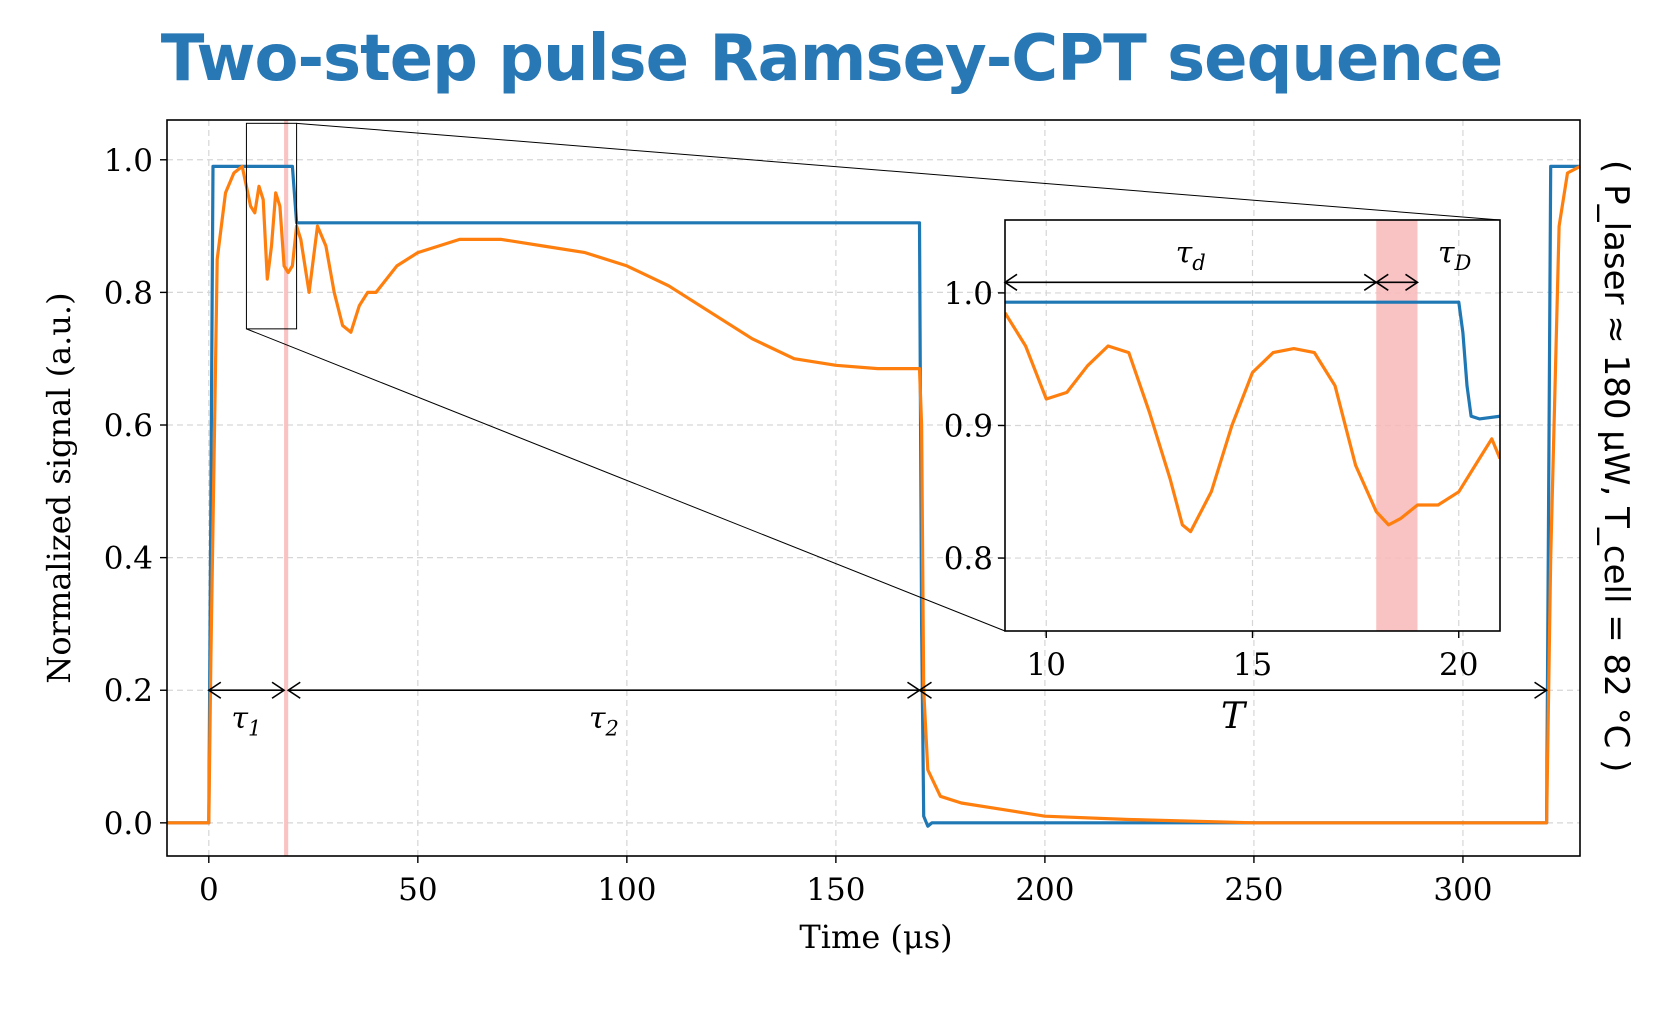  I want to click on y-tick-label: 0.6, so click(128, 426).